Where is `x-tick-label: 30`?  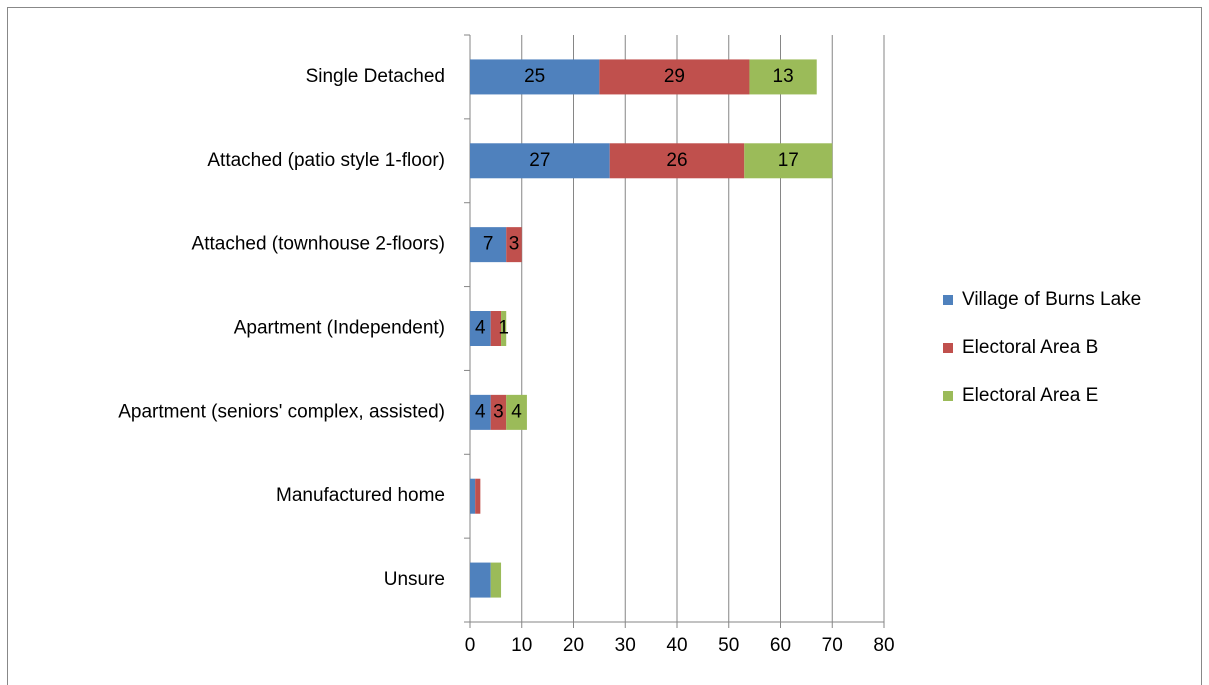
x-tick-label: 30 is located at coordinates (625, 645).